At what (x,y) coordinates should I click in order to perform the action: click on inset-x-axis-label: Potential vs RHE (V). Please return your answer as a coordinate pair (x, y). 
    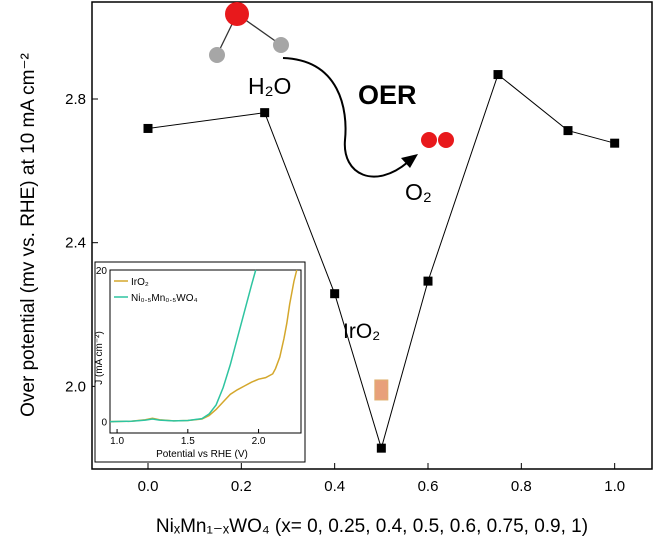
    Looking at the image, I should click on (202, 454).